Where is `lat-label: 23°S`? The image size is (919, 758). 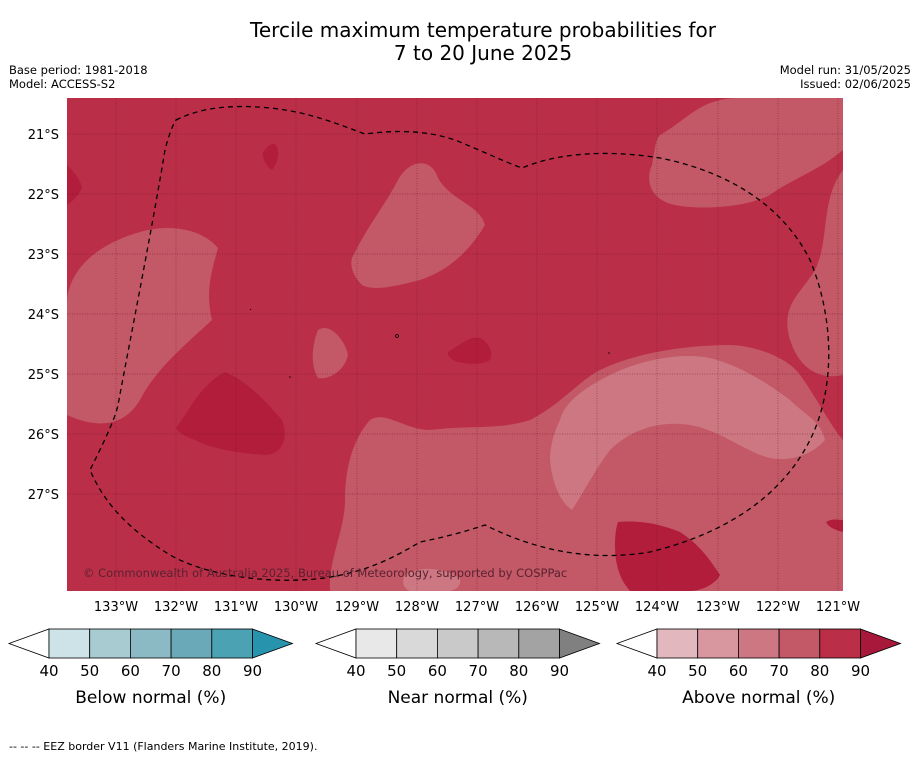 lat-label: 23°S is located at coordinates (43, 255).